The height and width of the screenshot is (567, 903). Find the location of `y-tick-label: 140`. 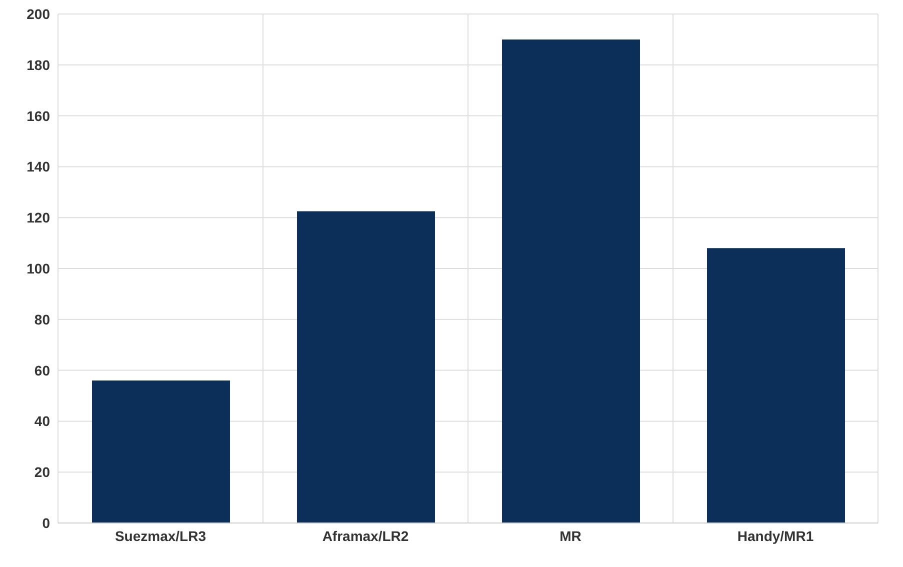

y-tick-label: 140 is located at coordinates (38, 166).